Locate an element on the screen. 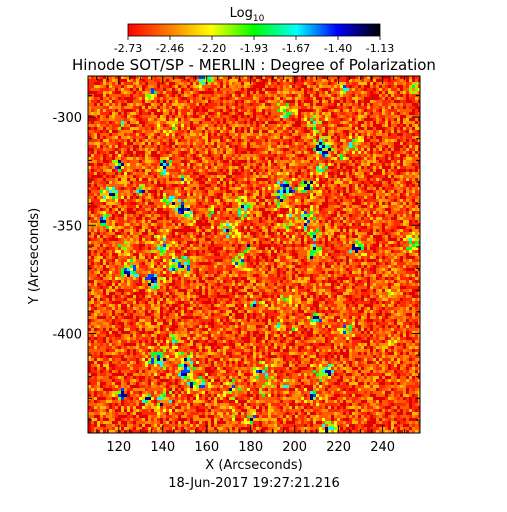 This screenshot has width=507, height=512. colorbar-tick-label: -1.13 is located at coordinates (380, 48).